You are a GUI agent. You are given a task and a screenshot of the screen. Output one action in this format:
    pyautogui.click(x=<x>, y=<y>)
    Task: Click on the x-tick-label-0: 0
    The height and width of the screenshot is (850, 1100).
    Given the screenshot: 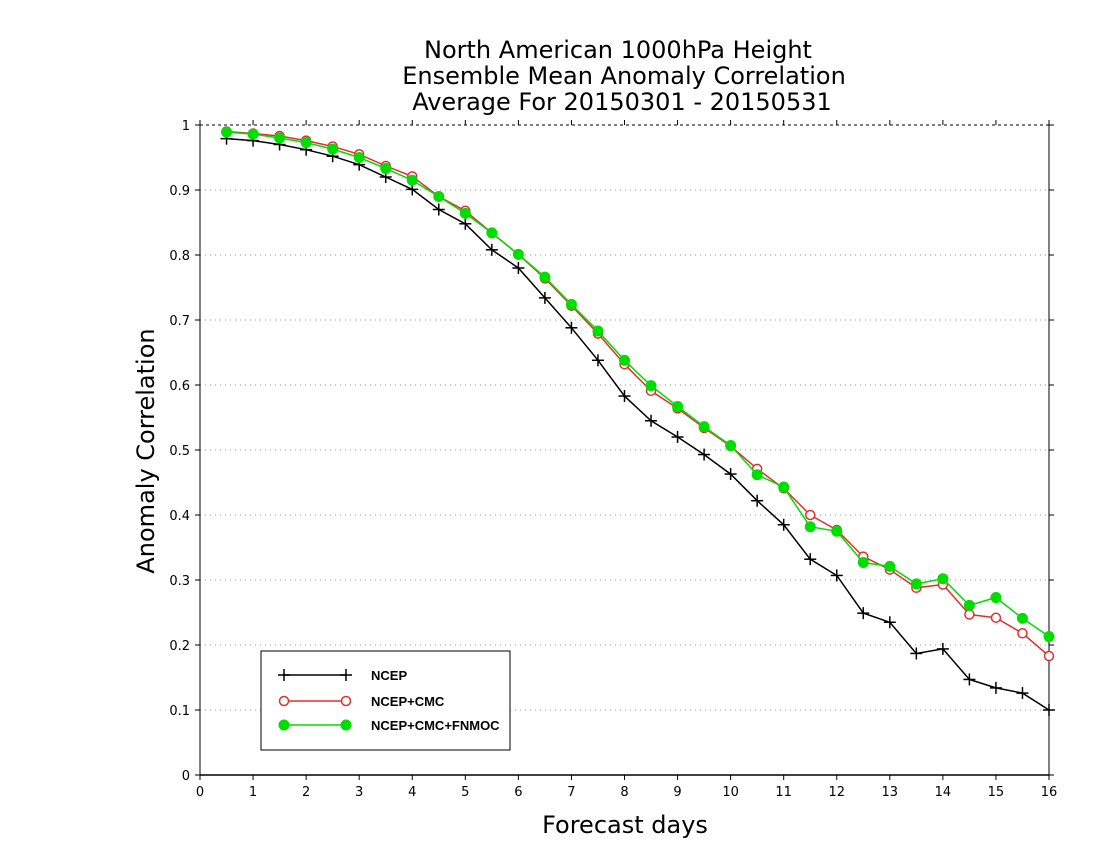 What is the action you would take?
    pyautogui.click(x=200, y=792)
    